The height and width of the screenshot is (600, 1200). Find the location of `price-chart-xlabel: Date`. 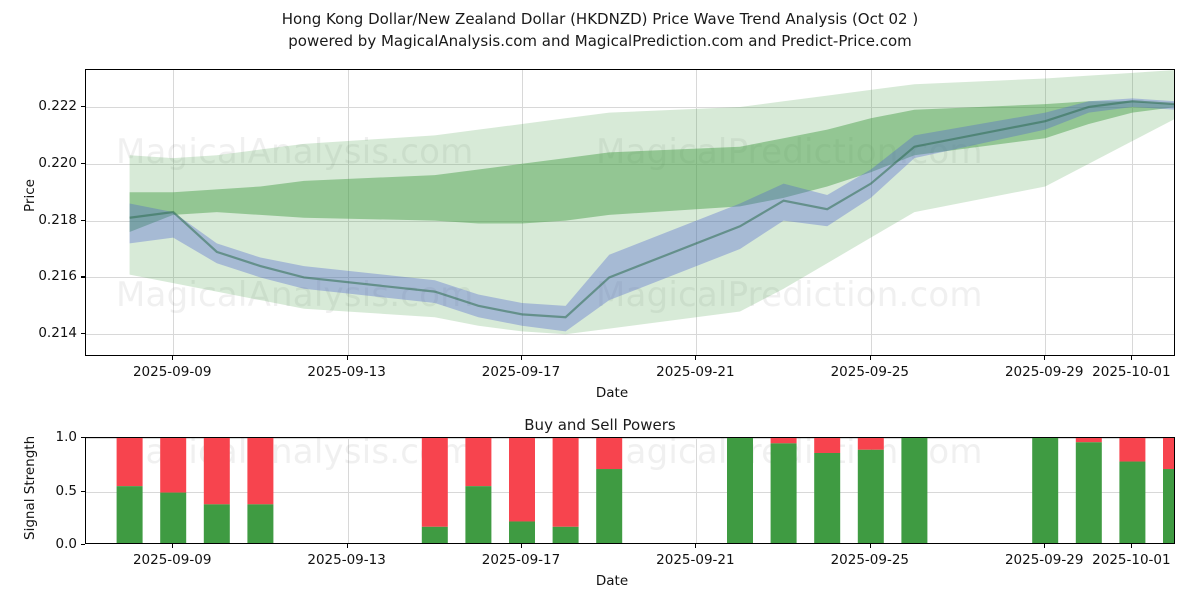

price-chart-xlabel: Date is located at coordinates (612, 393).